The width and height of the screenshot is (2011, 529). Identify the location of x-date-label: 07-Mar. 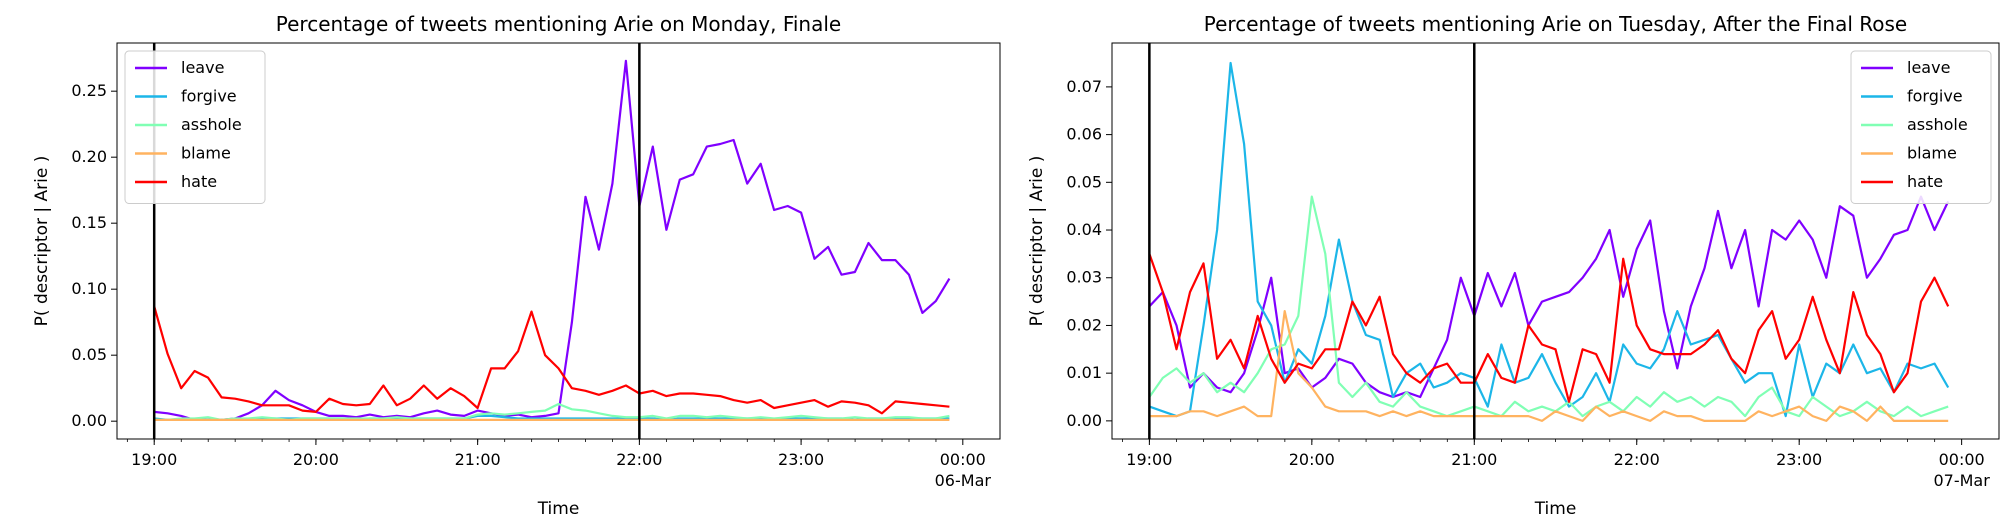
(1961, 480).